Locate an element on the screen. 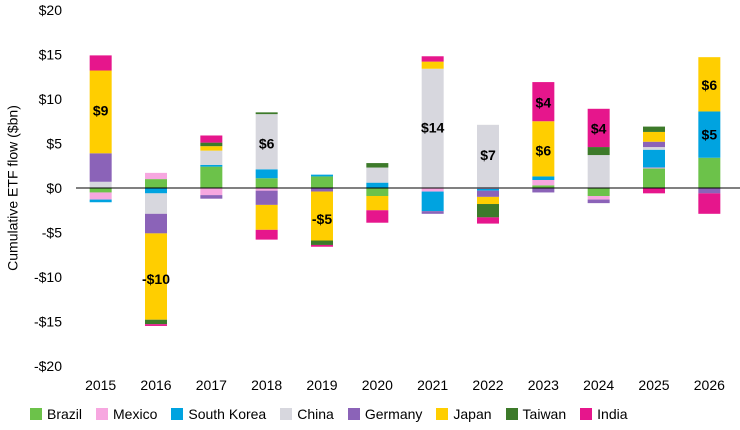  data-label: $14 is located at coordinates (433, 127).